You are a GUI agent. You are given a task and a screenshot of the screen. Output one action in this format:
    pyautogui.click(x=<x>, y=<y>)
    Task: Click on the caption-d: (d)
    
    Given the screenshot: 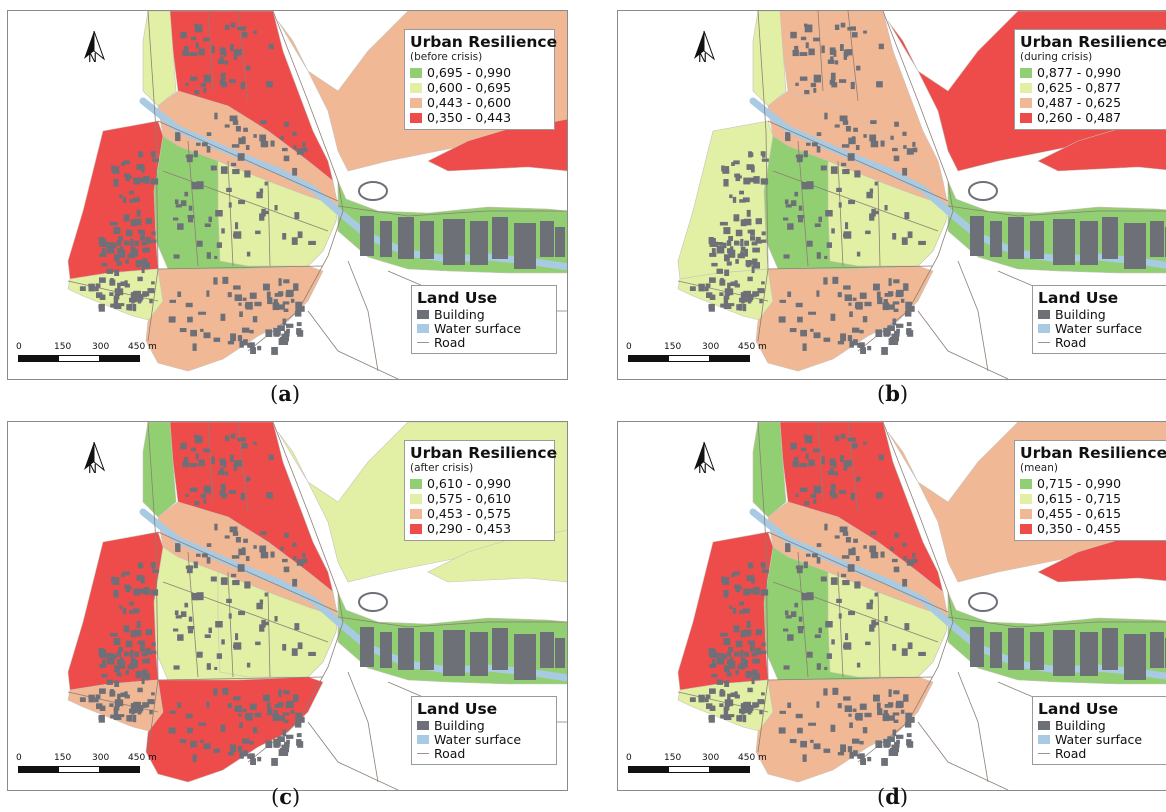 What is the action you would take?
    pyautogui.click(x=893, y=796)
    